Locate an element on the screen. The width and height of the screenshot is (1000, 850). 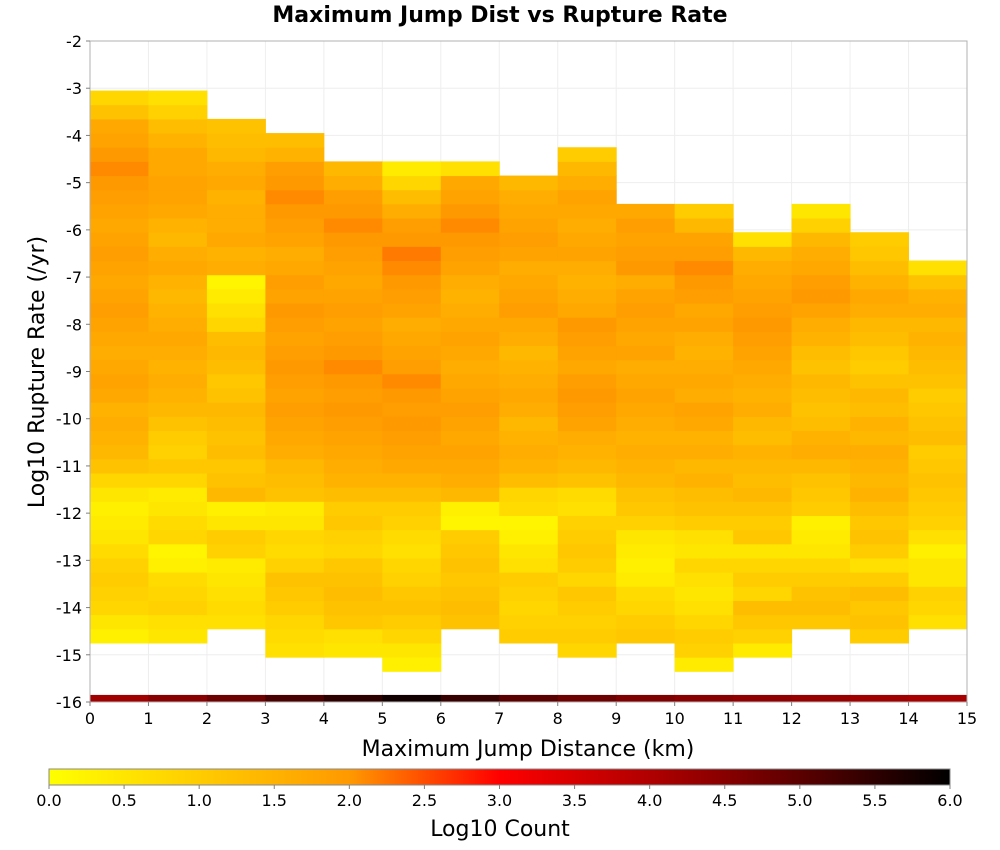
y-tick-label: -2 is located at coordinates (74, 41).